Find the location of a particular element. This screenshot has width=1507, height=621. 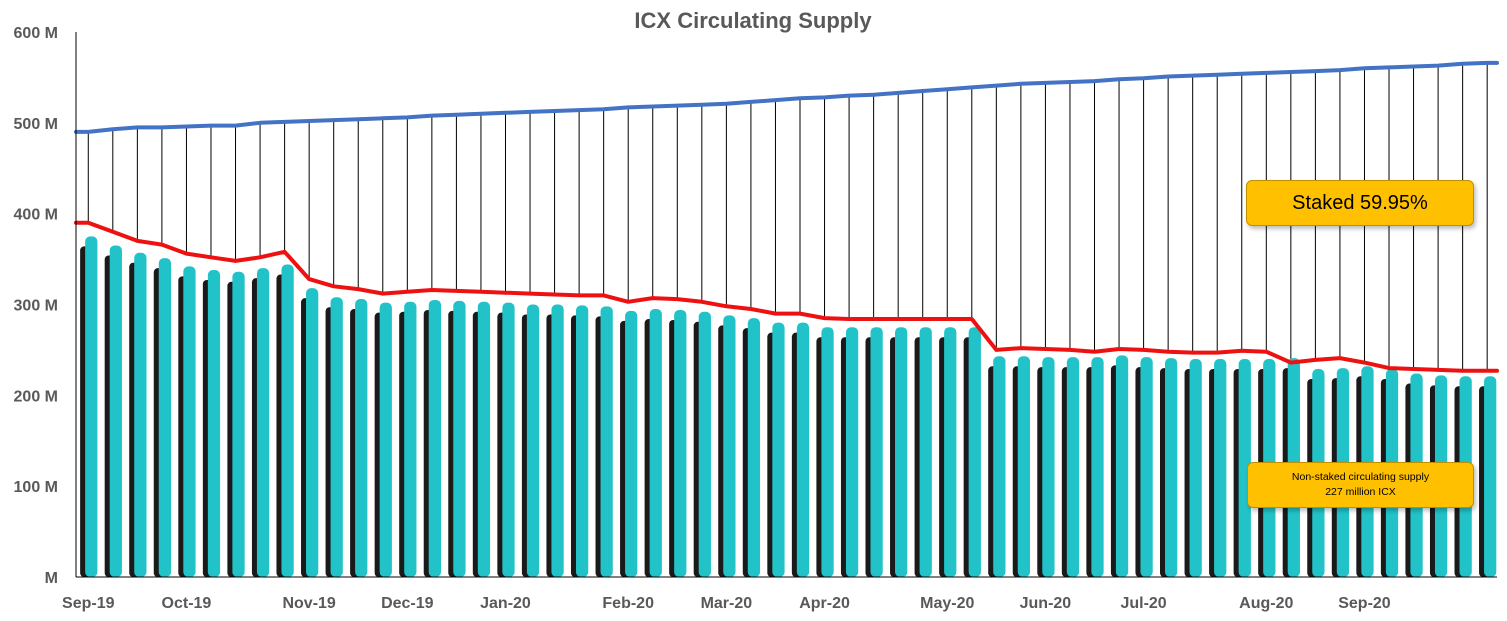

staked-callout-text: Staked 59.95% is located at coordinates (1360, 202).